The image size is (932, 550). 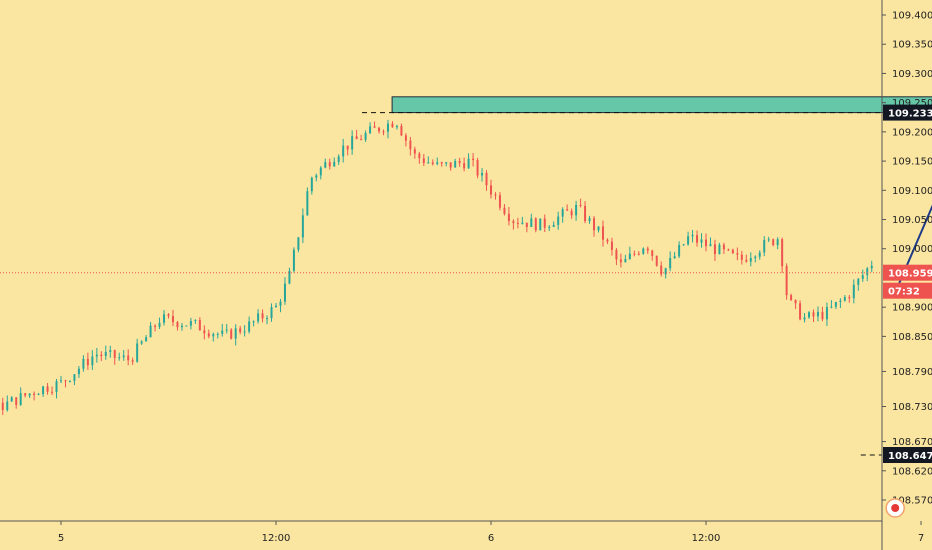 What do you see at coordinates (491, 538) in the screenshot?
I see `time-tick-label: 6` at bounding box center [491, 538].